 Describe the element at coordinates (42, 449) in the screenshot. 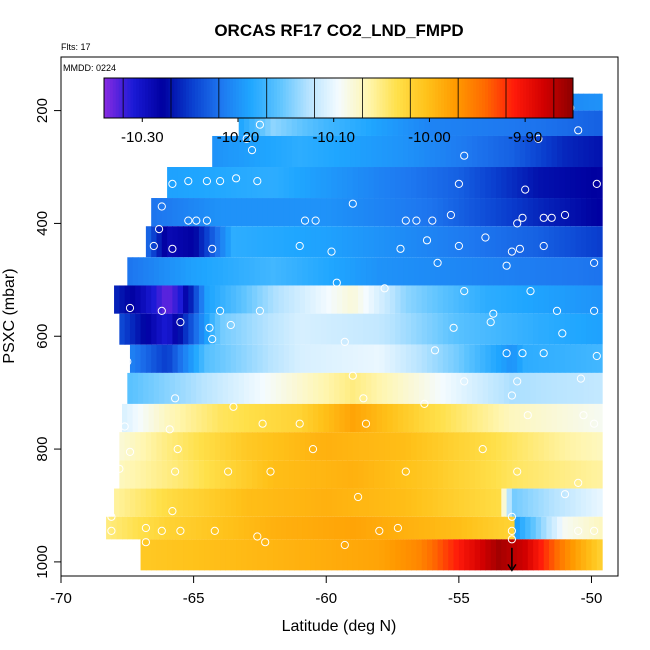

I see `y-tick-label: 800` at that location.